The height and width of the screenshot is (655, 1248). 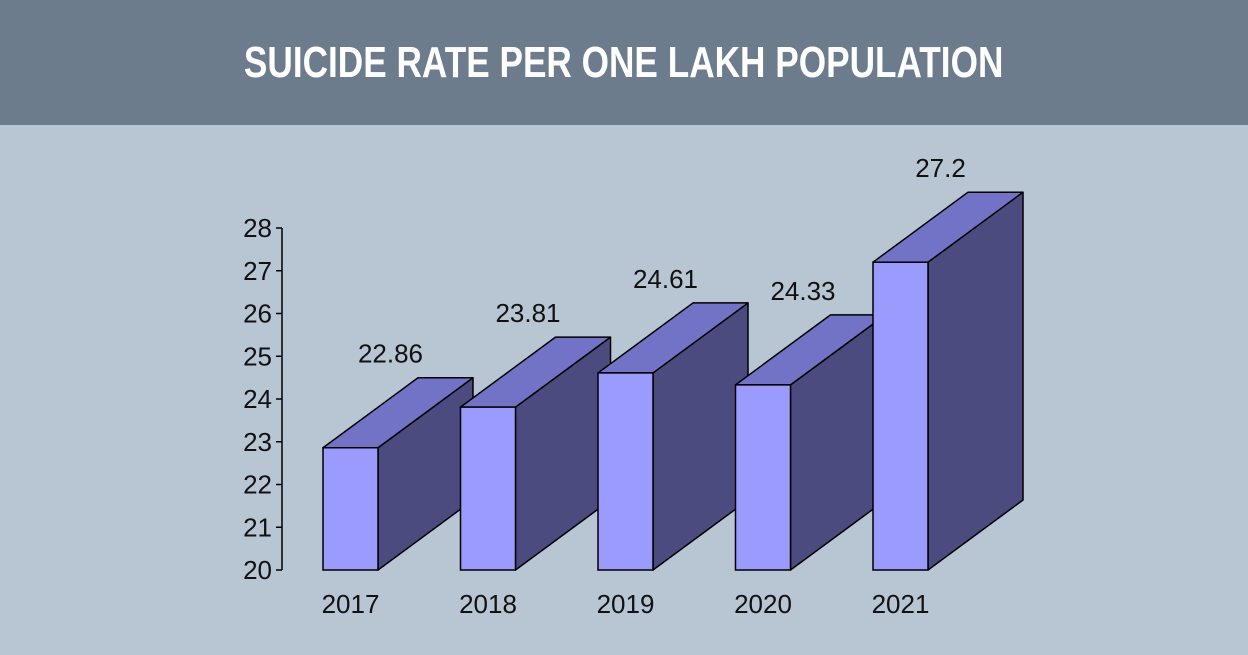 I want to click on x-tick-label: 2020, so click(x=763, y=604).